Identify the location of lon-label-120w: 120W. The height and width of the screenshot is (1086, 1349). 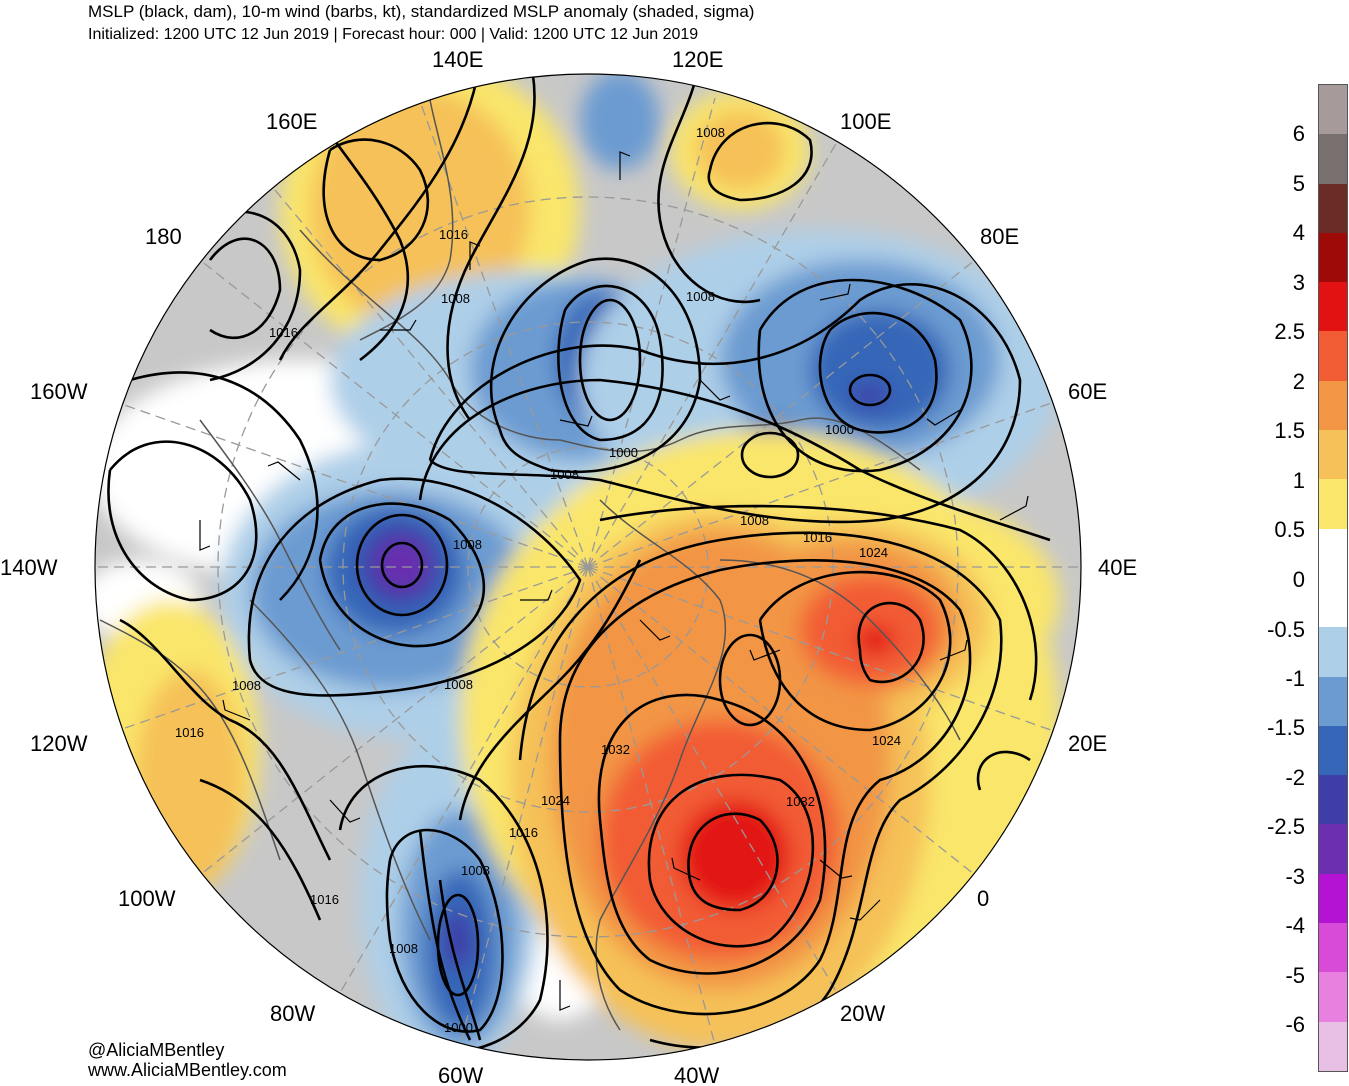
(59, 743).